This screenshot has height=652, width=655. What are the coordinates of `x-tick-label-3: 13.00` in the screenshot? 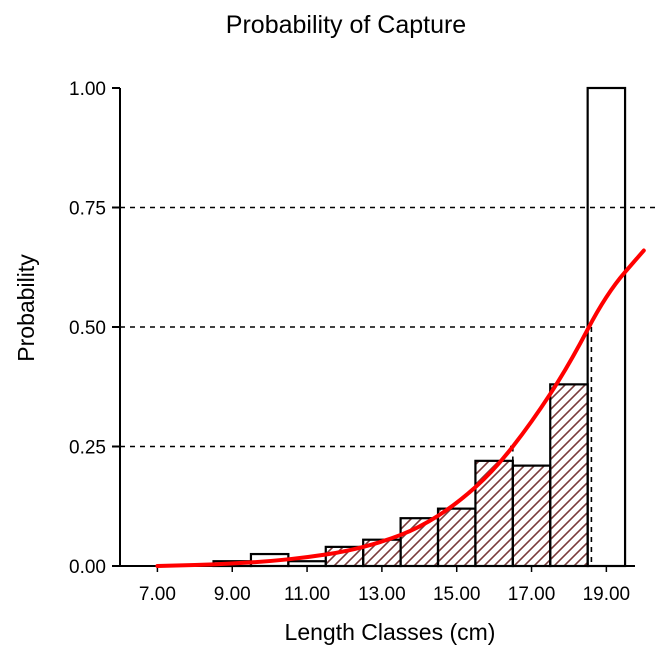 It's located at (382, 594).